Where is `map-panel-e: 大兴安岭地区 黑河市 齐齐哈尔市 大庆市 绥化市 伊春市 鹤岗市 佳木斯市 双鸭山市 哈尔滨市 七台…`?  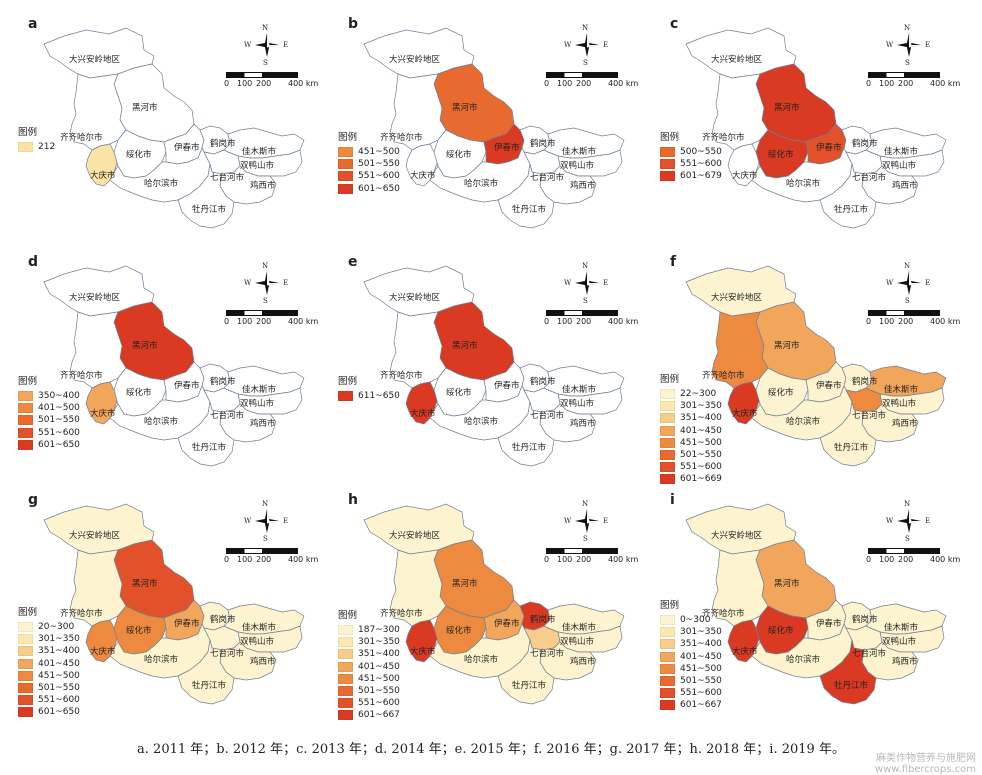
map-panel-e: 大兴安岭地区 黑河市 齐齐哈尔市 大庆市 绥化市 伊春市 鹤岗市 佳木斯市 双鸭山市 哈尔滨市 七台… is located at coordinates (488, 366).